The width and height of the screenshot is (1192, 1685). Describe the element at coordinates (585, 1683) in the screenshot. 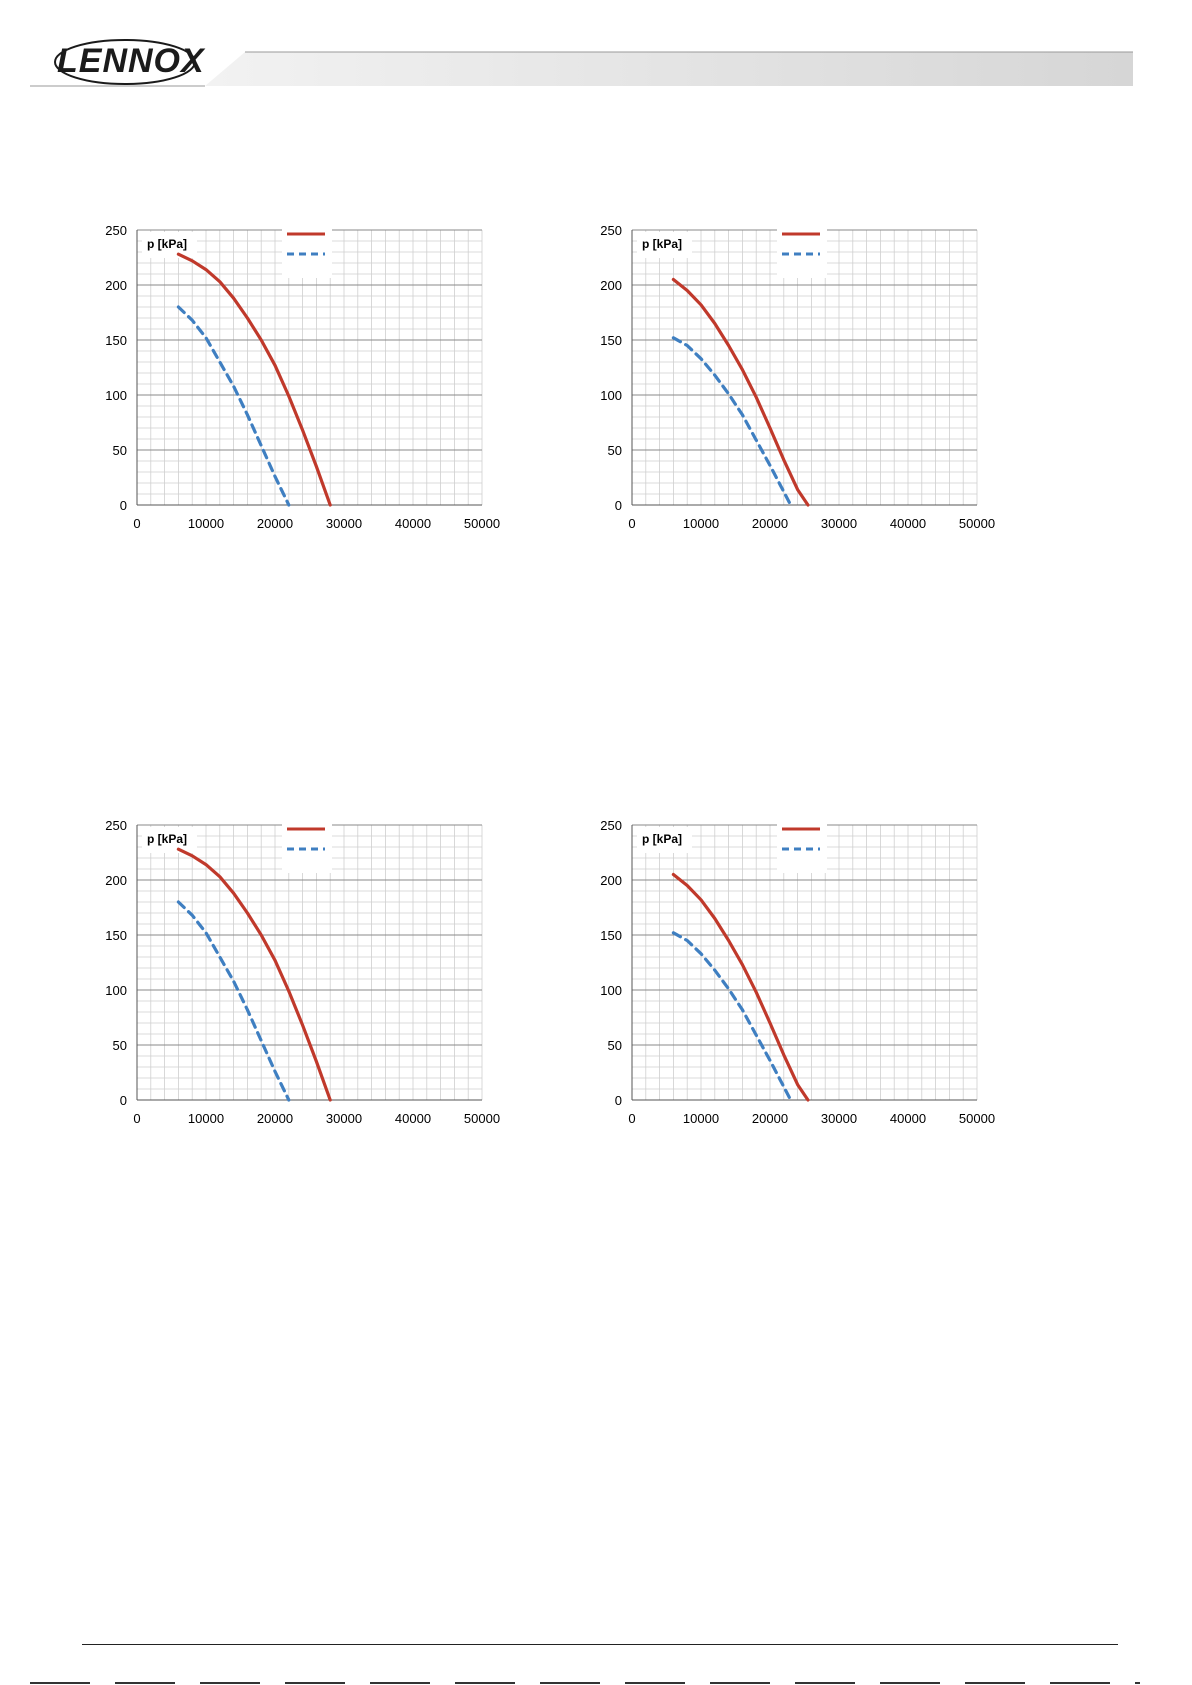

I see `footer-dash` at that location.